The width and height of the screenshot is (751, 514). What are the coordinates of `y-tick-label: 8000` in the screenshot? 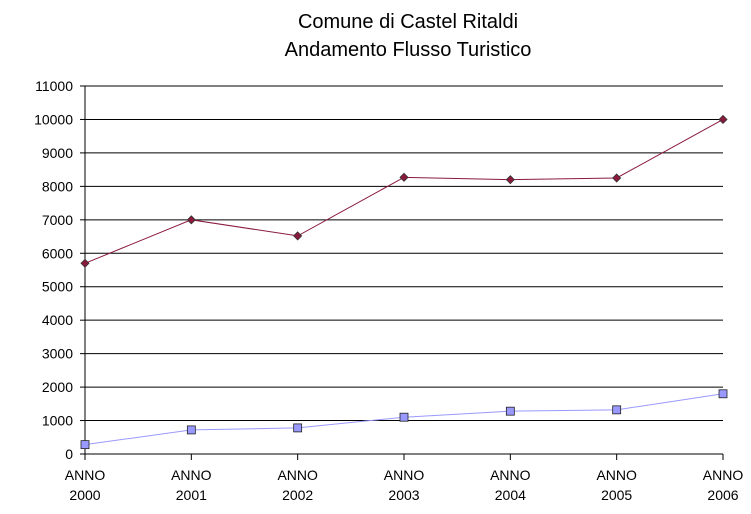 It's located at (57, 186).